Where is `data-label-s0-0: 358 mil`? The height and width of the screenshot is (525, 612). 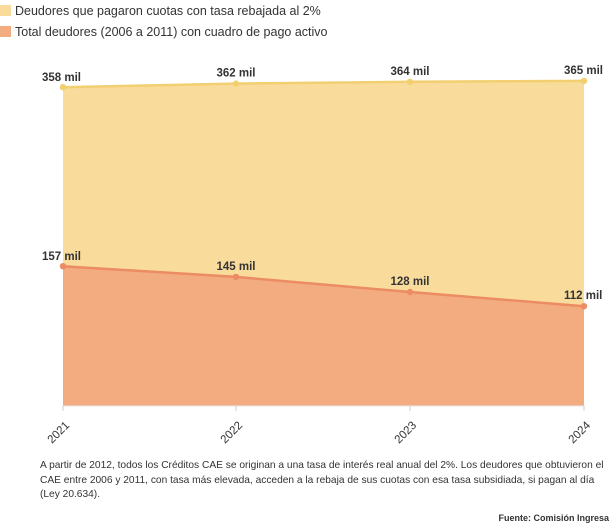 data-label-s0-0: 358 mil is located at coordinates (61, 78).